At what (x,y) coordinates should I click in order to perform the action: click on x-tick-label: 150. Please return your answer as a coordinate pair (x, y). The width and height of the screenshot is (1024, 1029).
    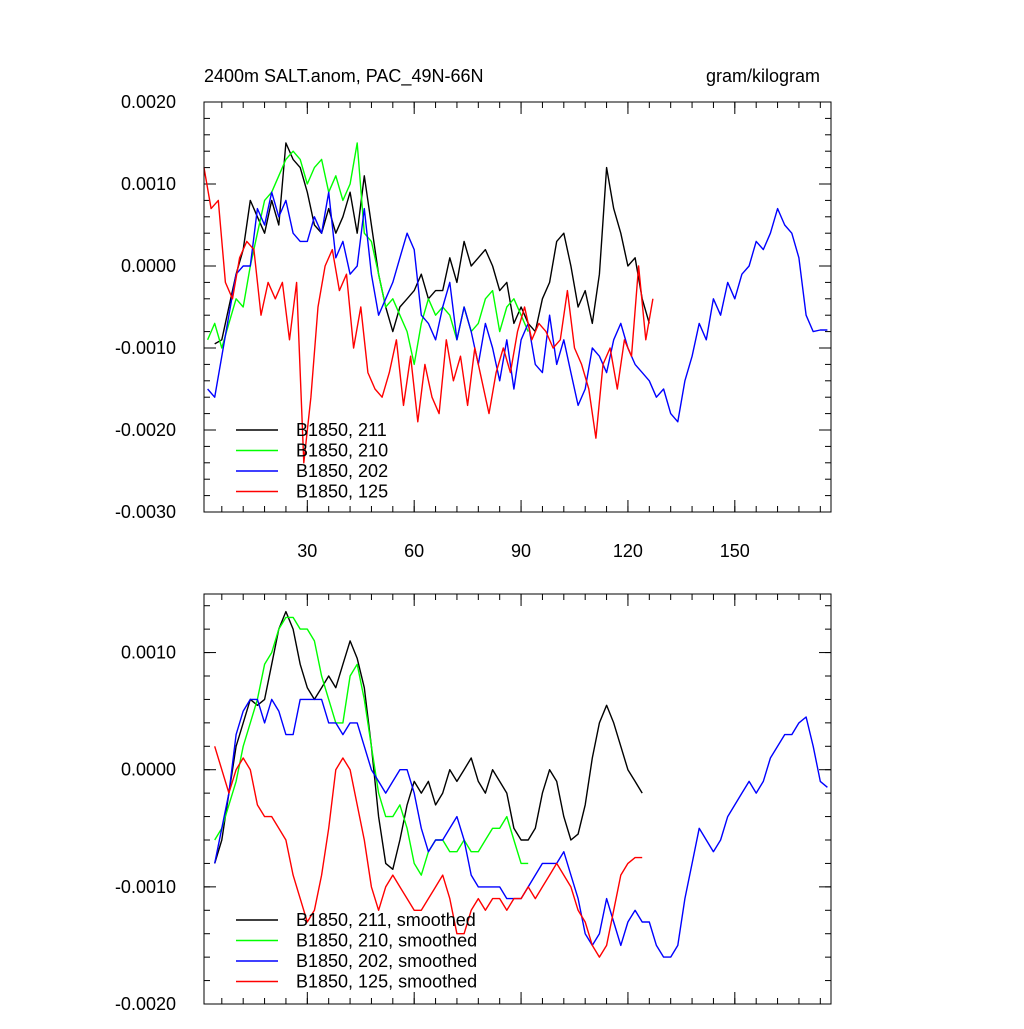
    Looking at the image, I should click on (735, 551).